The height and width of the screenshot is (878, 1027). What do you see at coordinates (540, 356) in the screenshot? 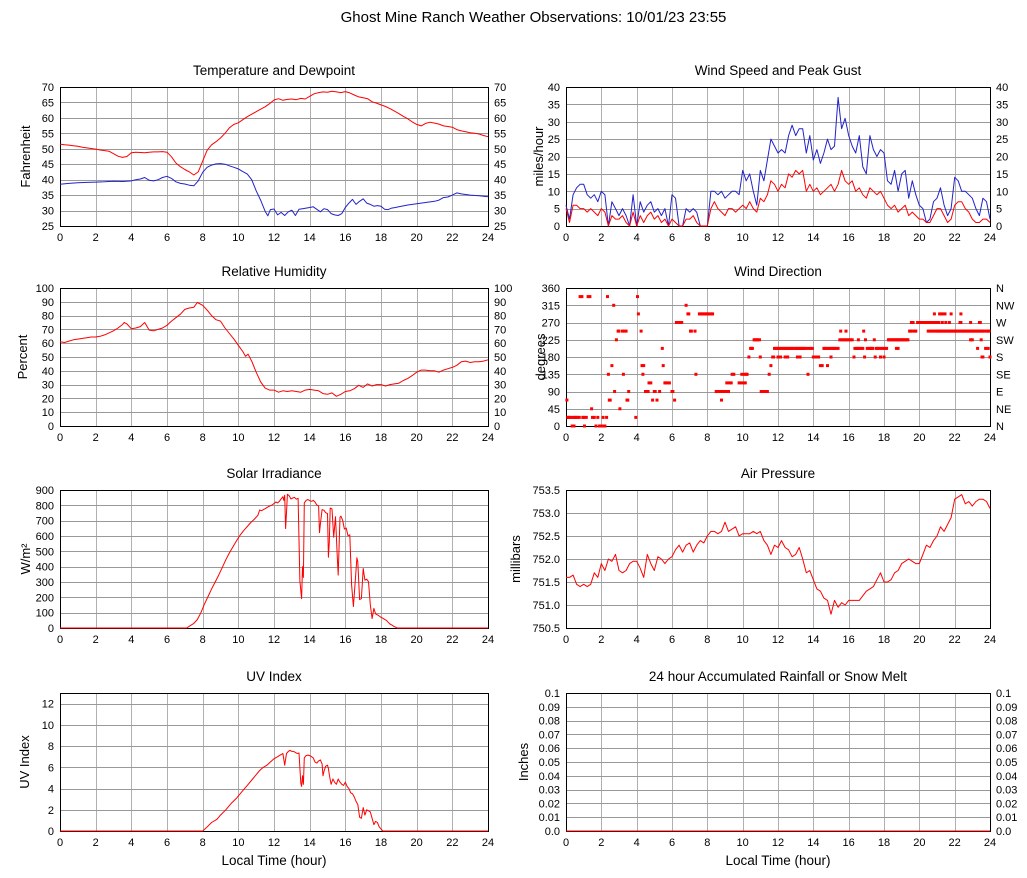
I see `y-axis-label: degrees` at bounding box center [540, 356].